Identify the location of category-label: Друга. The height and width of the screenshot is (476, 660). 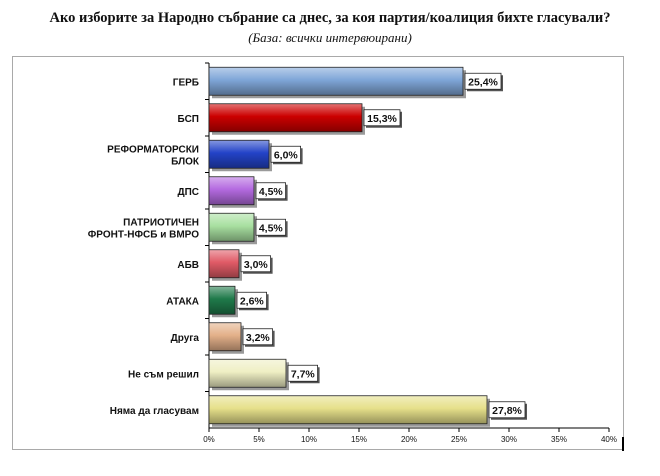
(185, 338).